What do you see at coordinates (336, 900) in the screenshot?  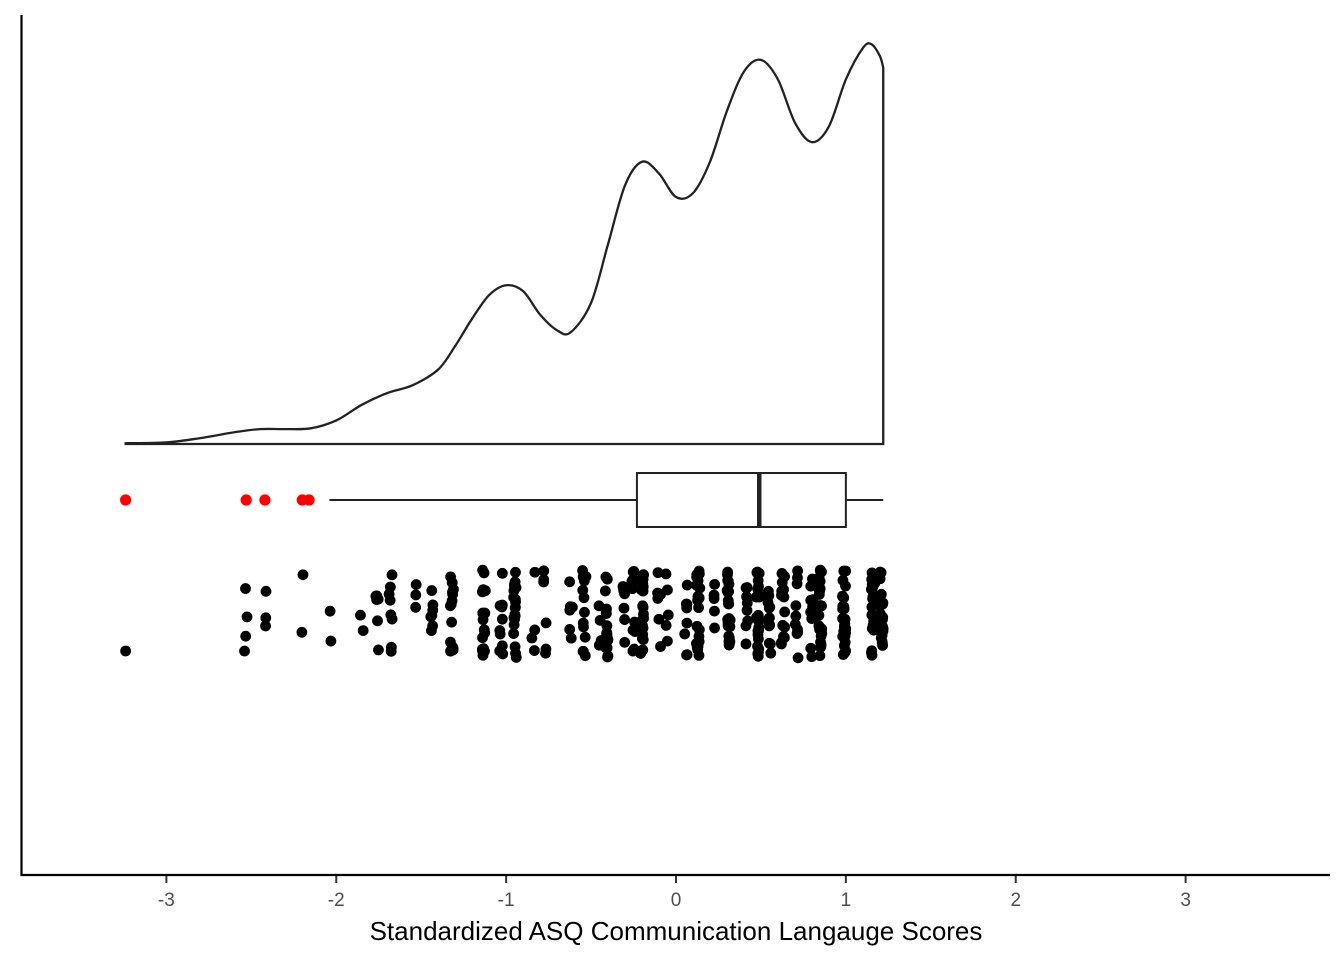 I see `x-tick-label: -2` at bounding box center [336, 900].